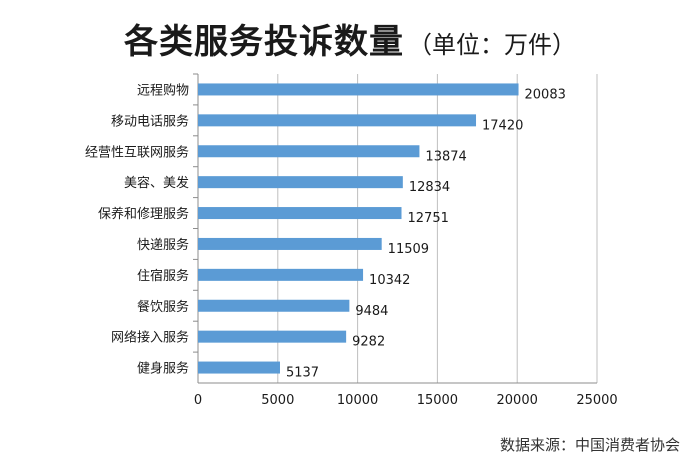 The height and width of the screenshot is (467, 700). What do you see at coordinates (371, 311) in the screenshot?
I see `data-label: 9484` at bounding box center [371, 311].